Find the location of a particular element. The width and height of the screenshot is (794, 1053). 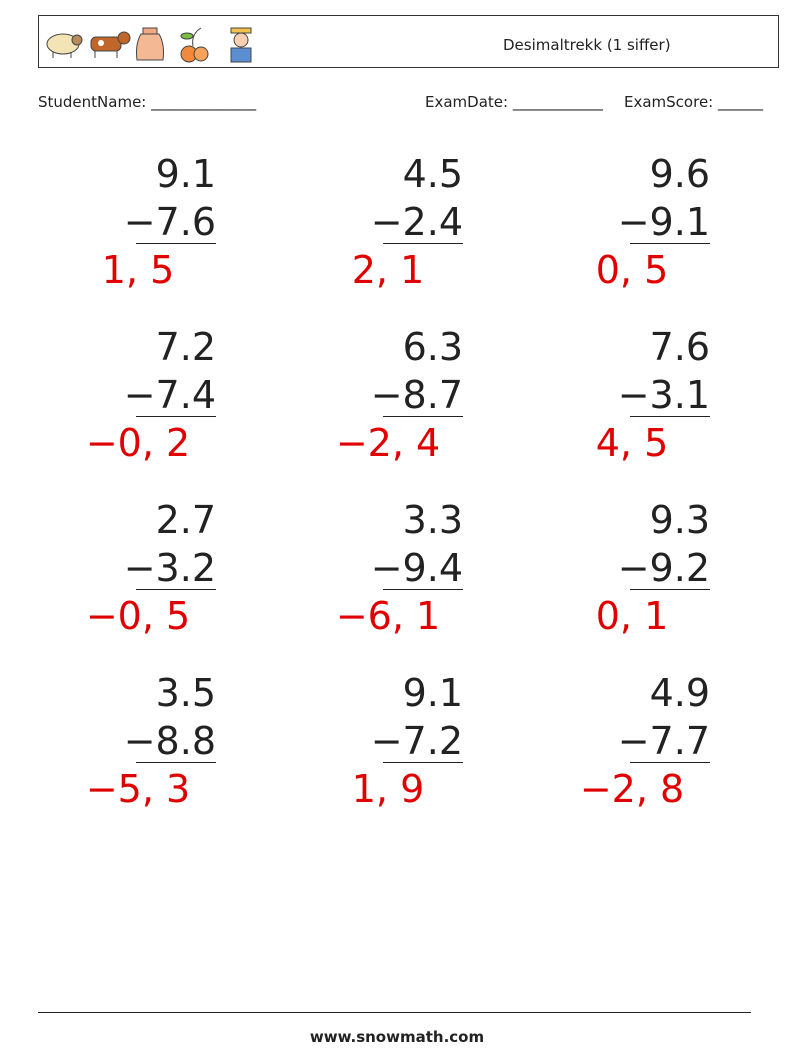

answer: −2, 8 is located at coordinates (632, 789).